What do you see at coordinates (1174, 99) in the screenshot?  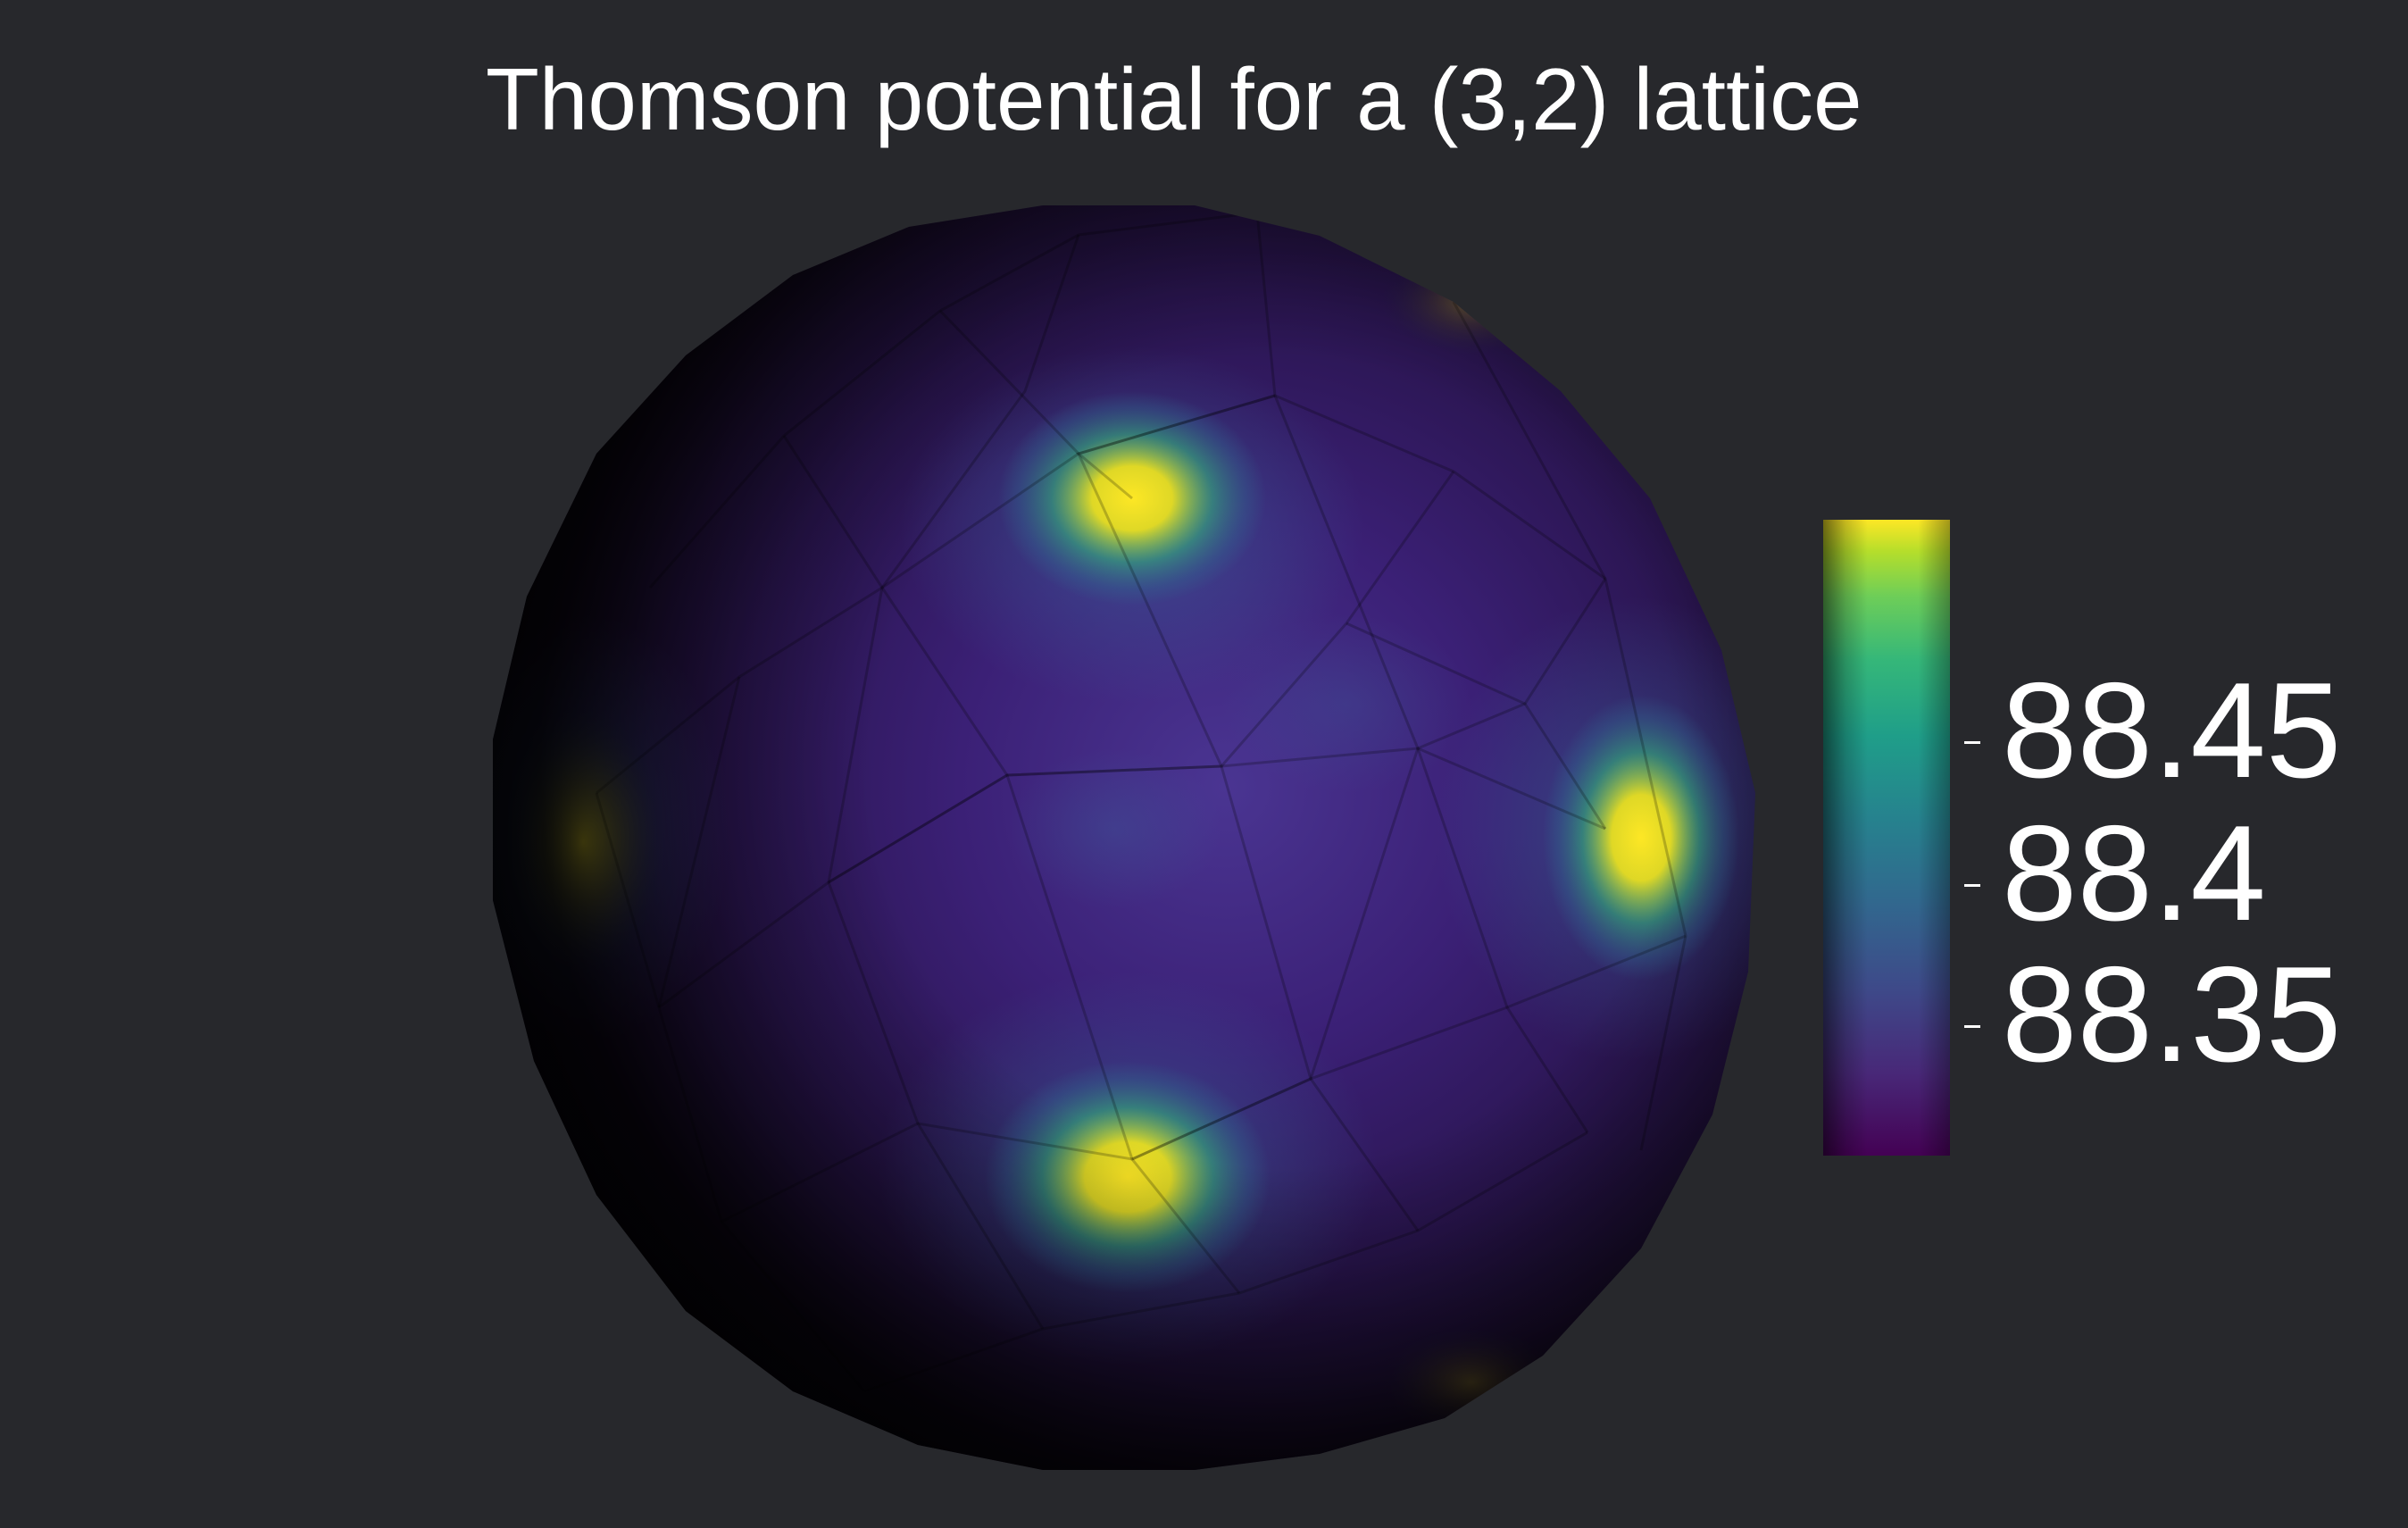 I see `plot-title: Thomson potential for a (3,2) lattice` at bounding box center [1174, 99].